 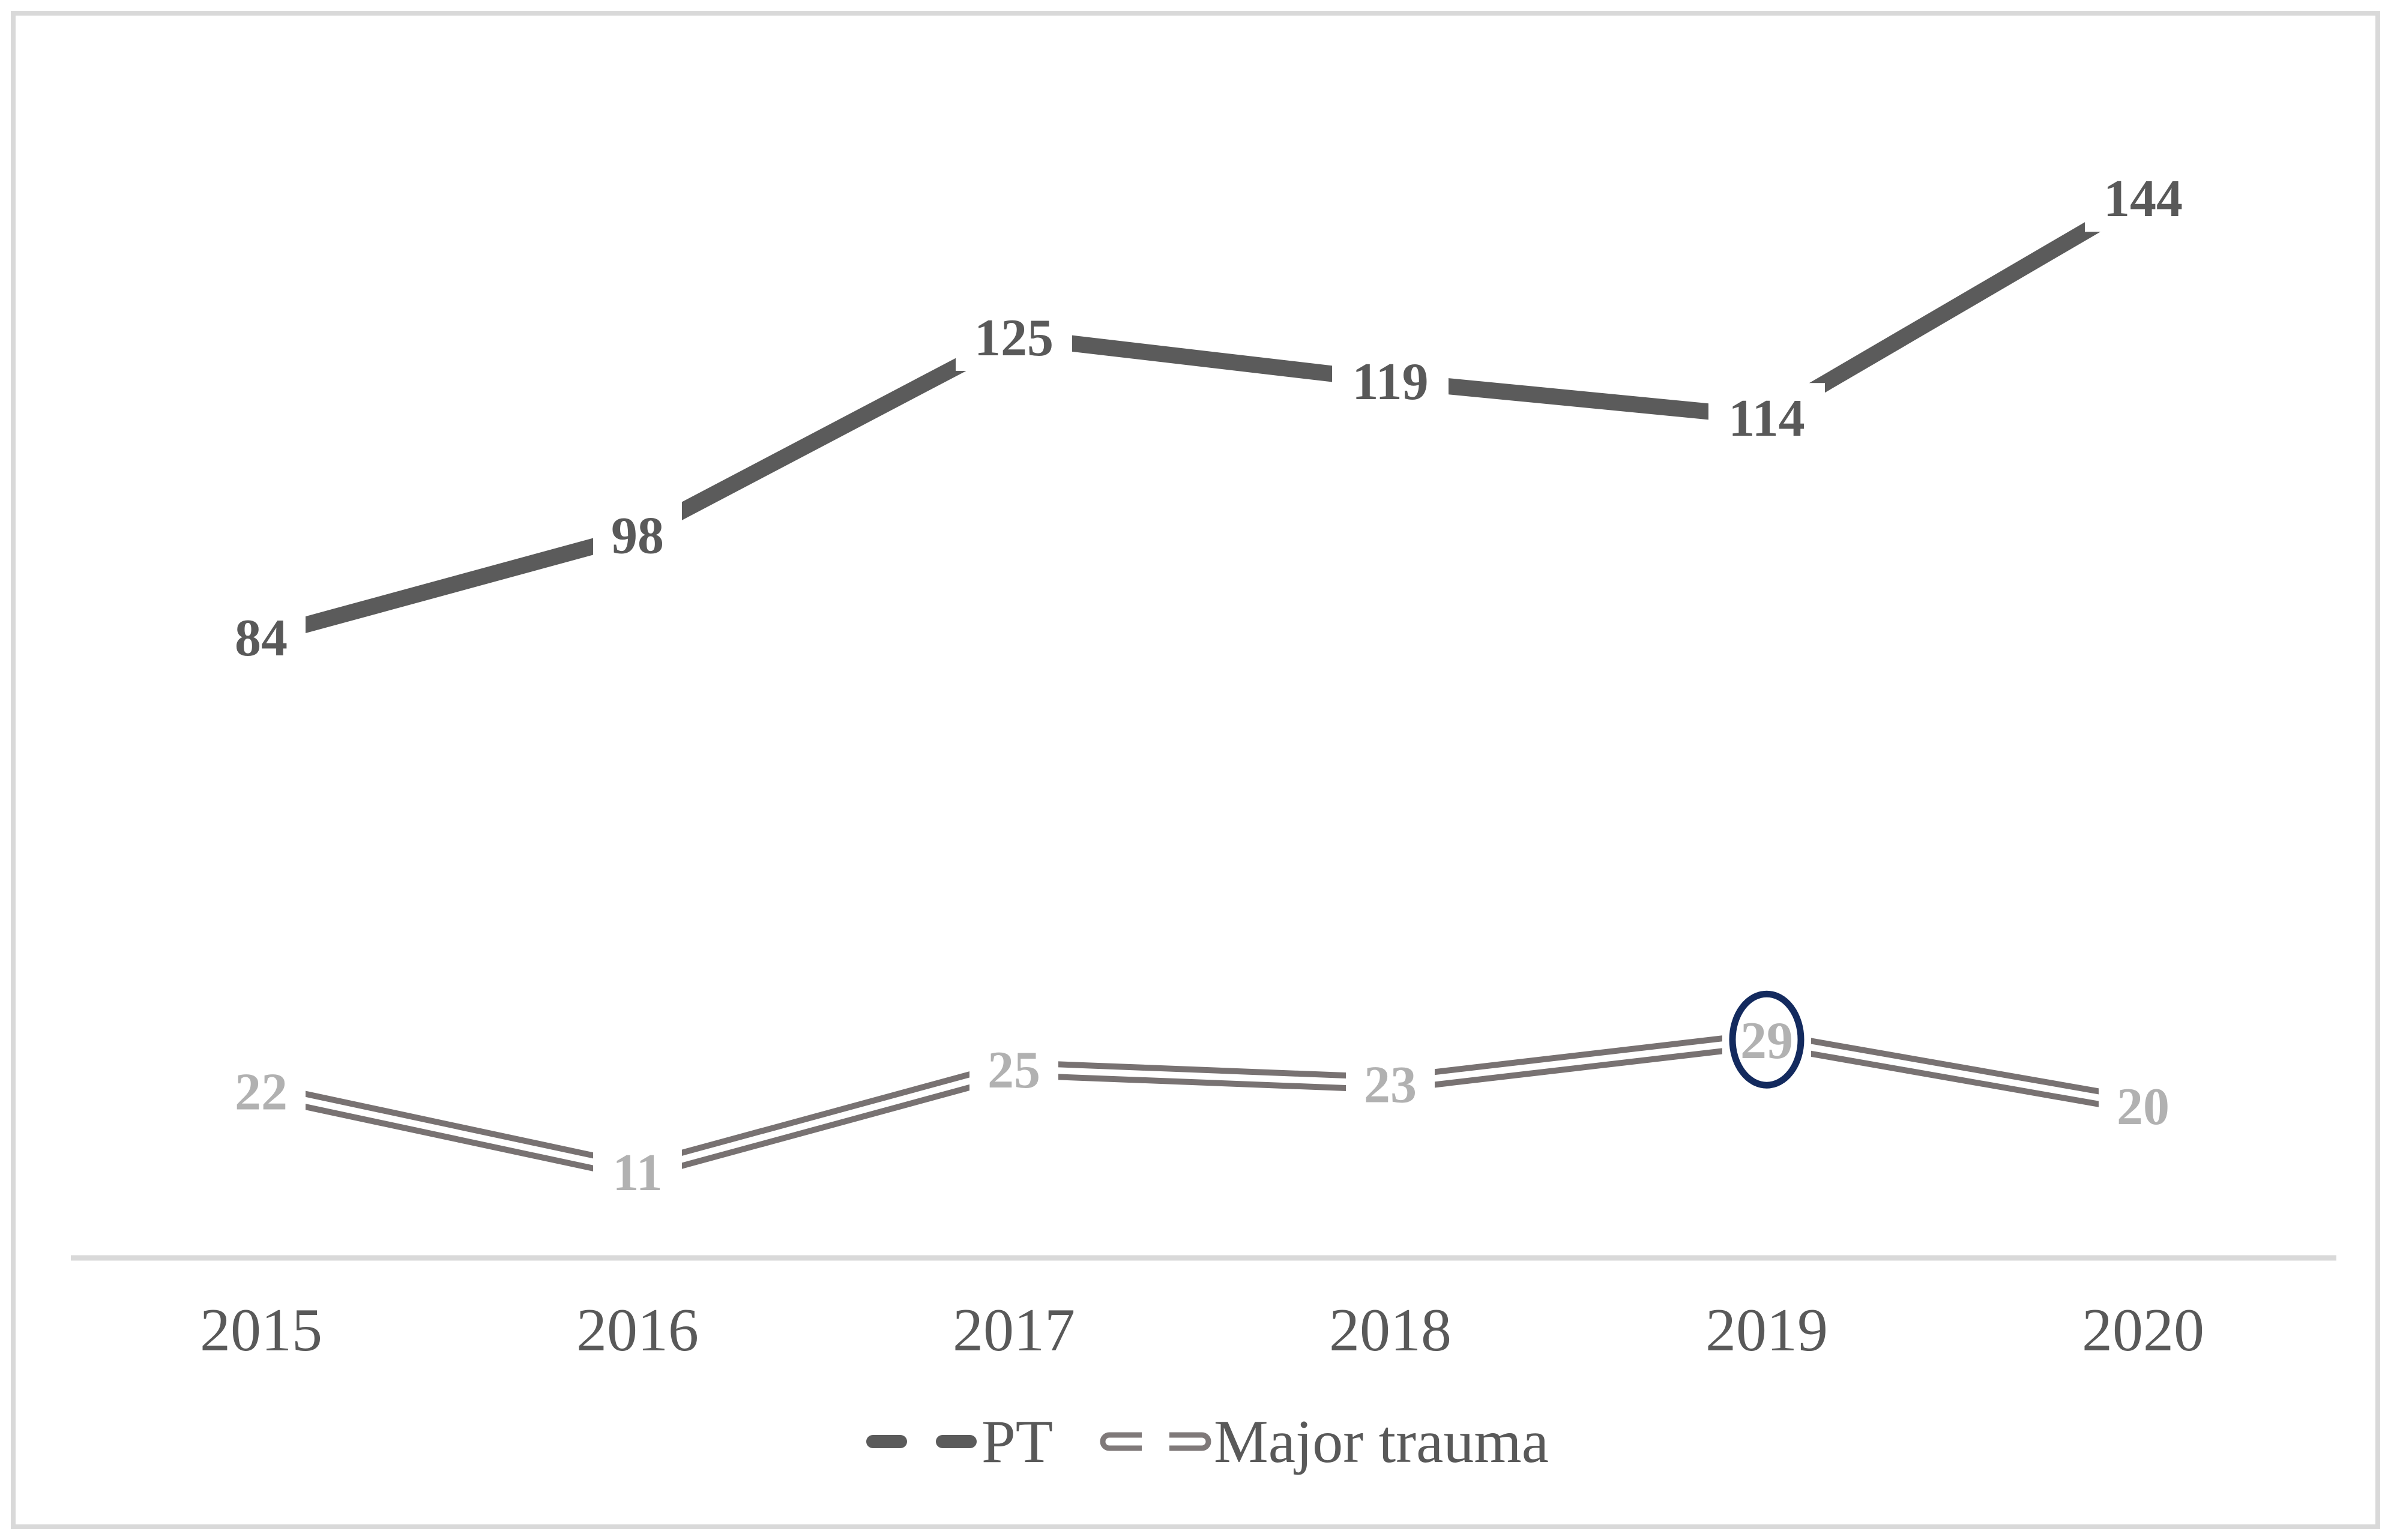 I want to click on legend-label-major-trauma: Major trauma, so click(x=1382, y=1442).